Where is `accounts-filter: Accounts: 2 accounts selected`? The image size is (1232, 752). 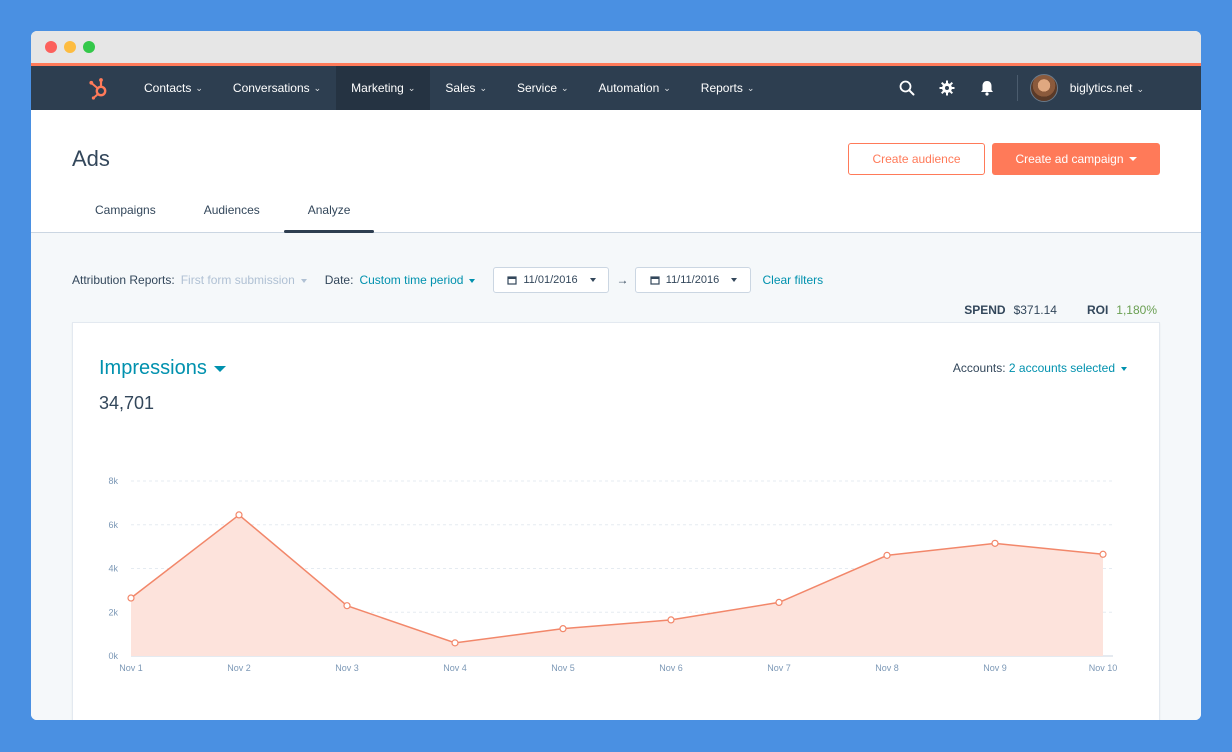
accounts-filter: Accounts: 2 accounts selected is located at coordinates (1040, 368).